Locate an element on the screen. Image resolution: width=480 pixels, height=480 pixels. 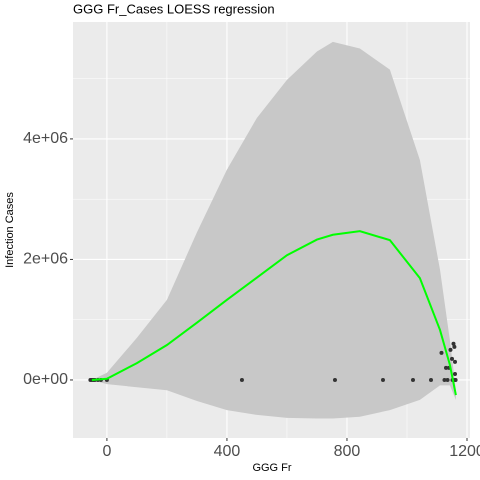
x-axis-label: GGG Fr is located at coordinates (271, 468).